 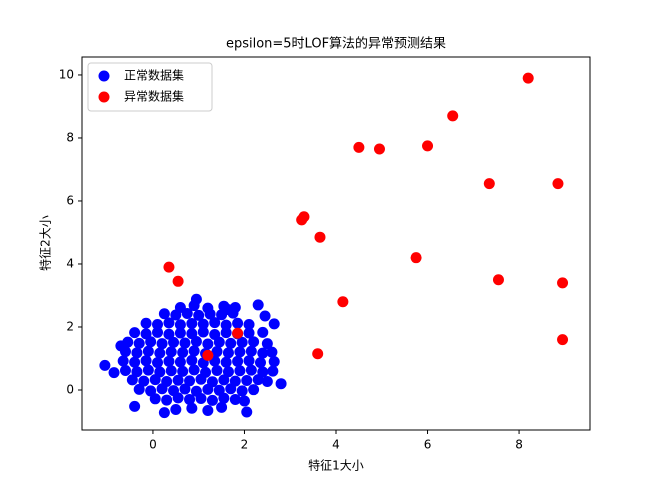 What do you see at coordinates (245, 445) in the screenshot?
I see `x-tick-label: 2` at bounding box center [245, 445].